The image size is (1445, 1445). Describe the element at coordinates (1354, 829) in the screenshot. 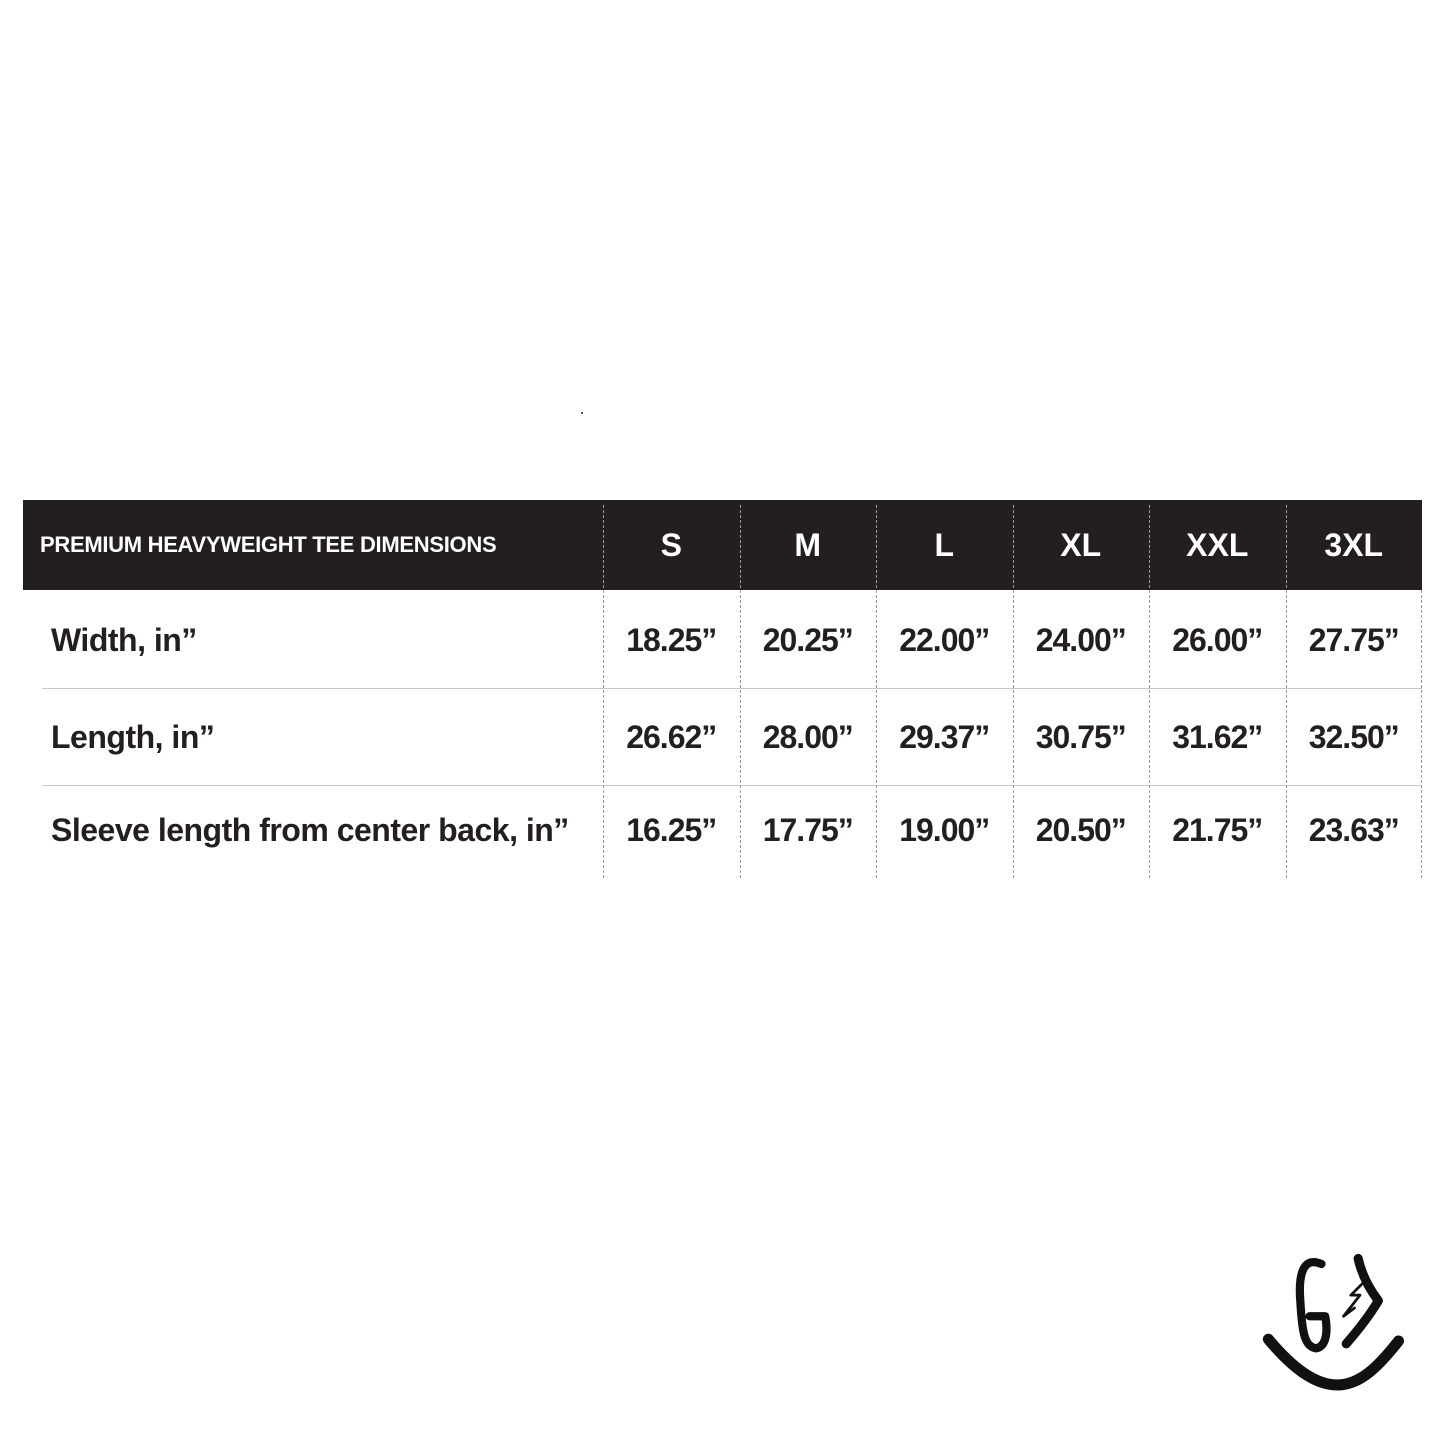

I see `cell-value: 23.63”` at that location.